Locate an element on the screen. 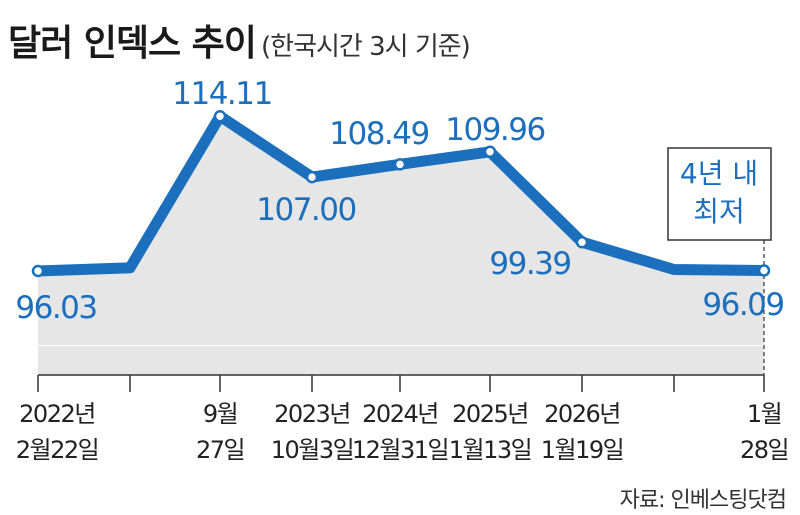 Image resolution: width=800 pixels, height=515 pixels. x-tick-label: 2026년 is located at coordinates (582, 414).